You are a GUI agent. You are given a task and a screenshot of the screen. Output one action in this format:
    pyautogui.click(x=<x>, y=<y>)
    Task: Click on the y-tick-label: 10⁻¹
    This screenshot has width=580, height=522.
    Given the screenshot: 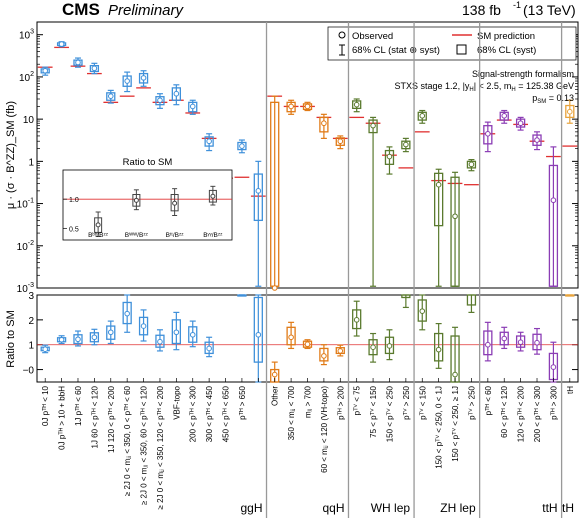 What is the action you would take?
    pyautogui.click(x=25, y=204)
    